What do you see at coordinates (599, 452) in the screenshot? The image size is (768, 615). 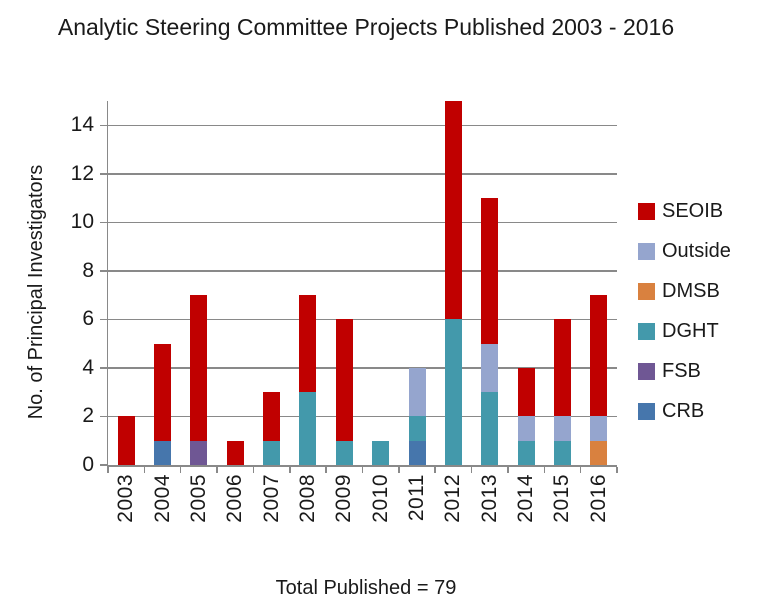 I see `bar-segment-dmsb-2016` at bounding box center [599, 452].